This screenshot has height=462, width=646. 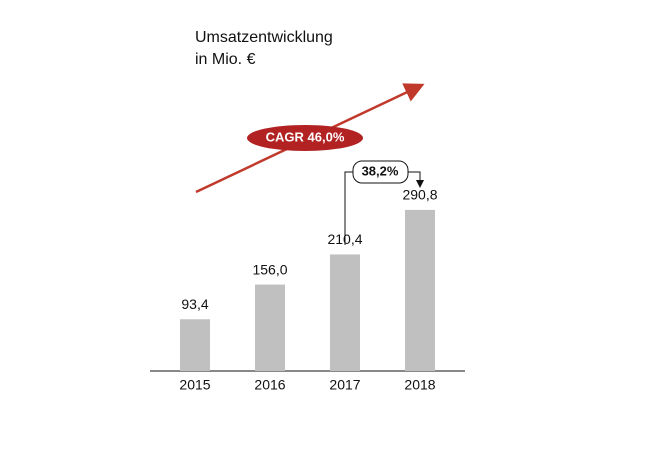 What do you see at coordinates (264, 37) in the screenshot?
I see `chart-title: Umsatzentwicklung` at bounding box center [264, 37].